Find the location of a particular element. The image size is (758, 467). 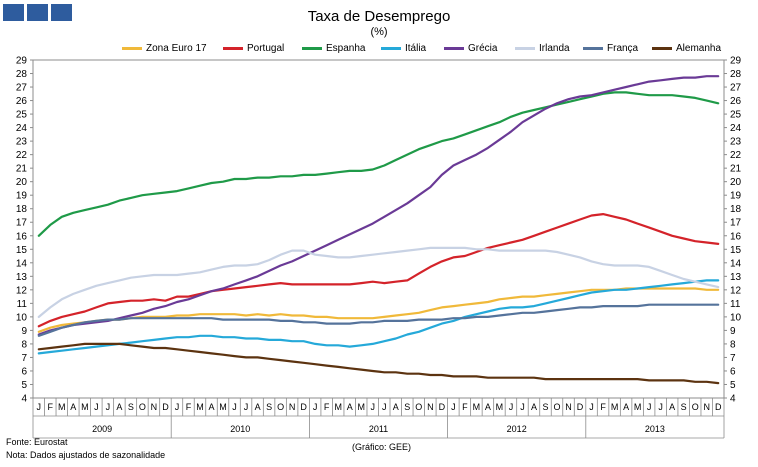

y-tick-label-right: 24 is located at coordinates (736, 128).